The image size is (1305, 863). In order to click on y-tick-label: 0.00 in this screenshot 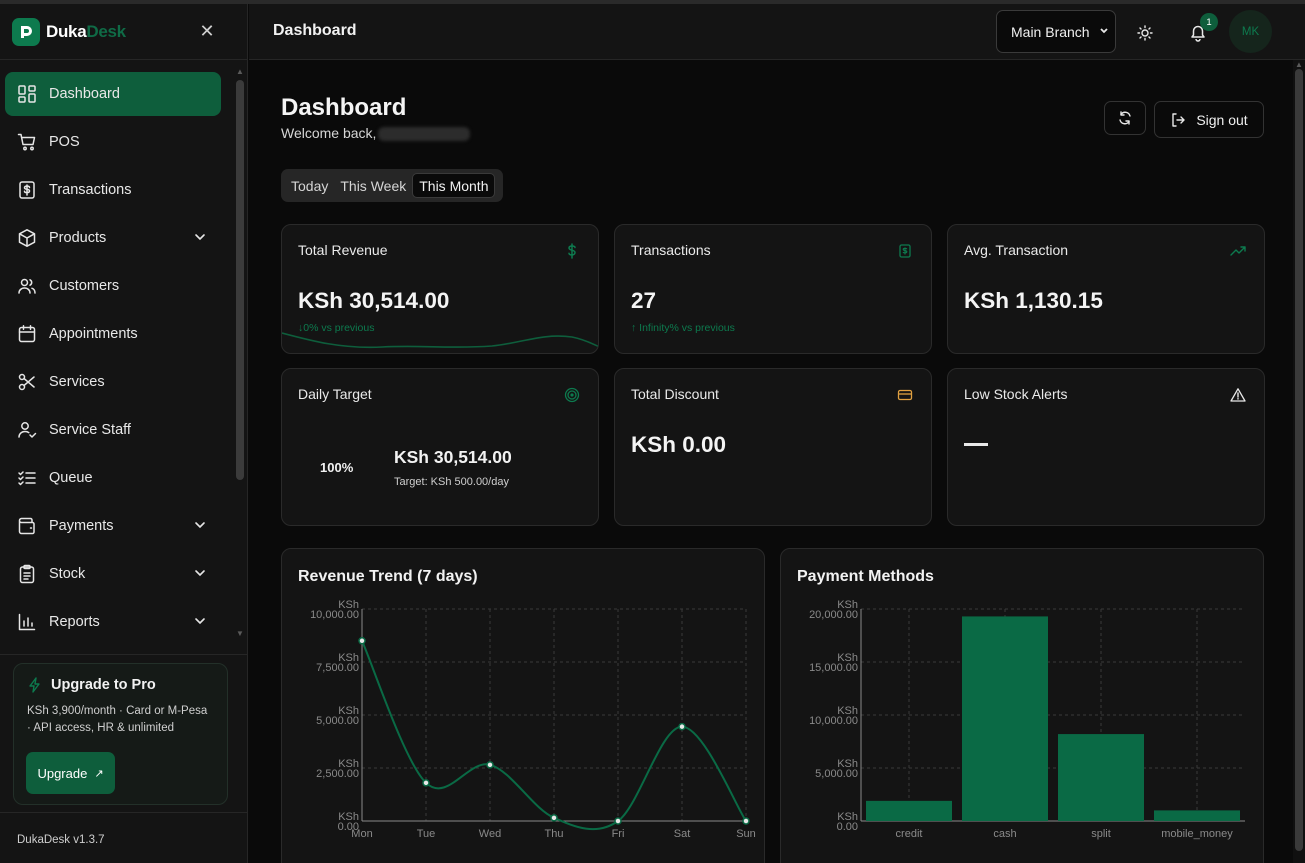, I will do `click(348, 827)`.